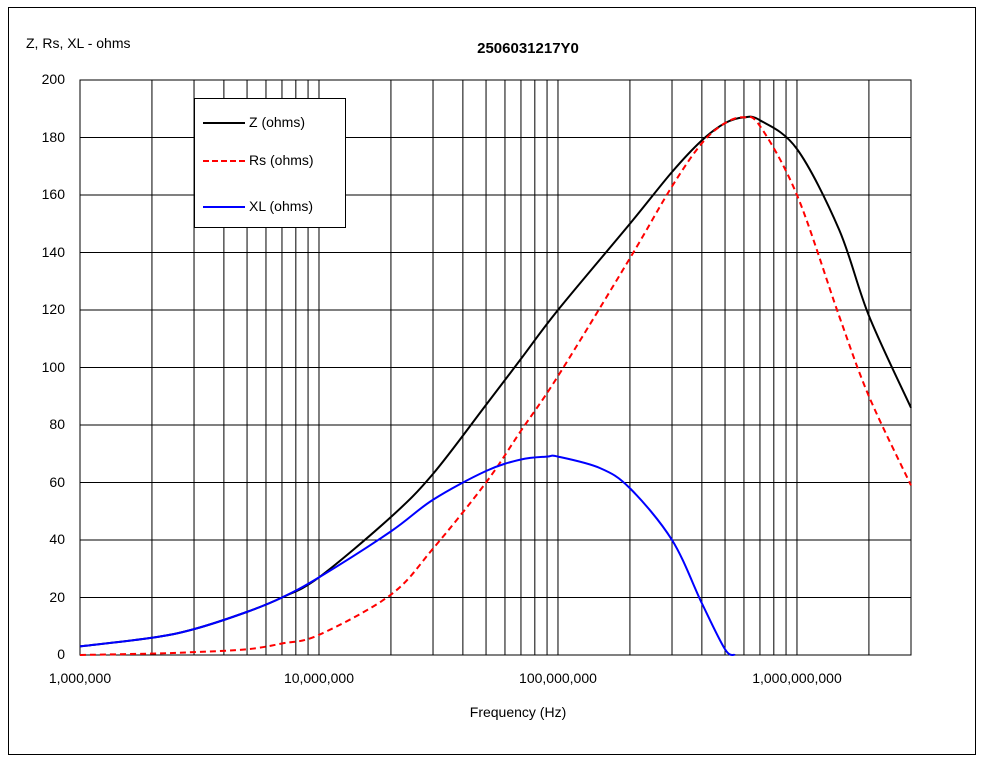  I want to click on y-tick-label: 140, so click(53, 251).